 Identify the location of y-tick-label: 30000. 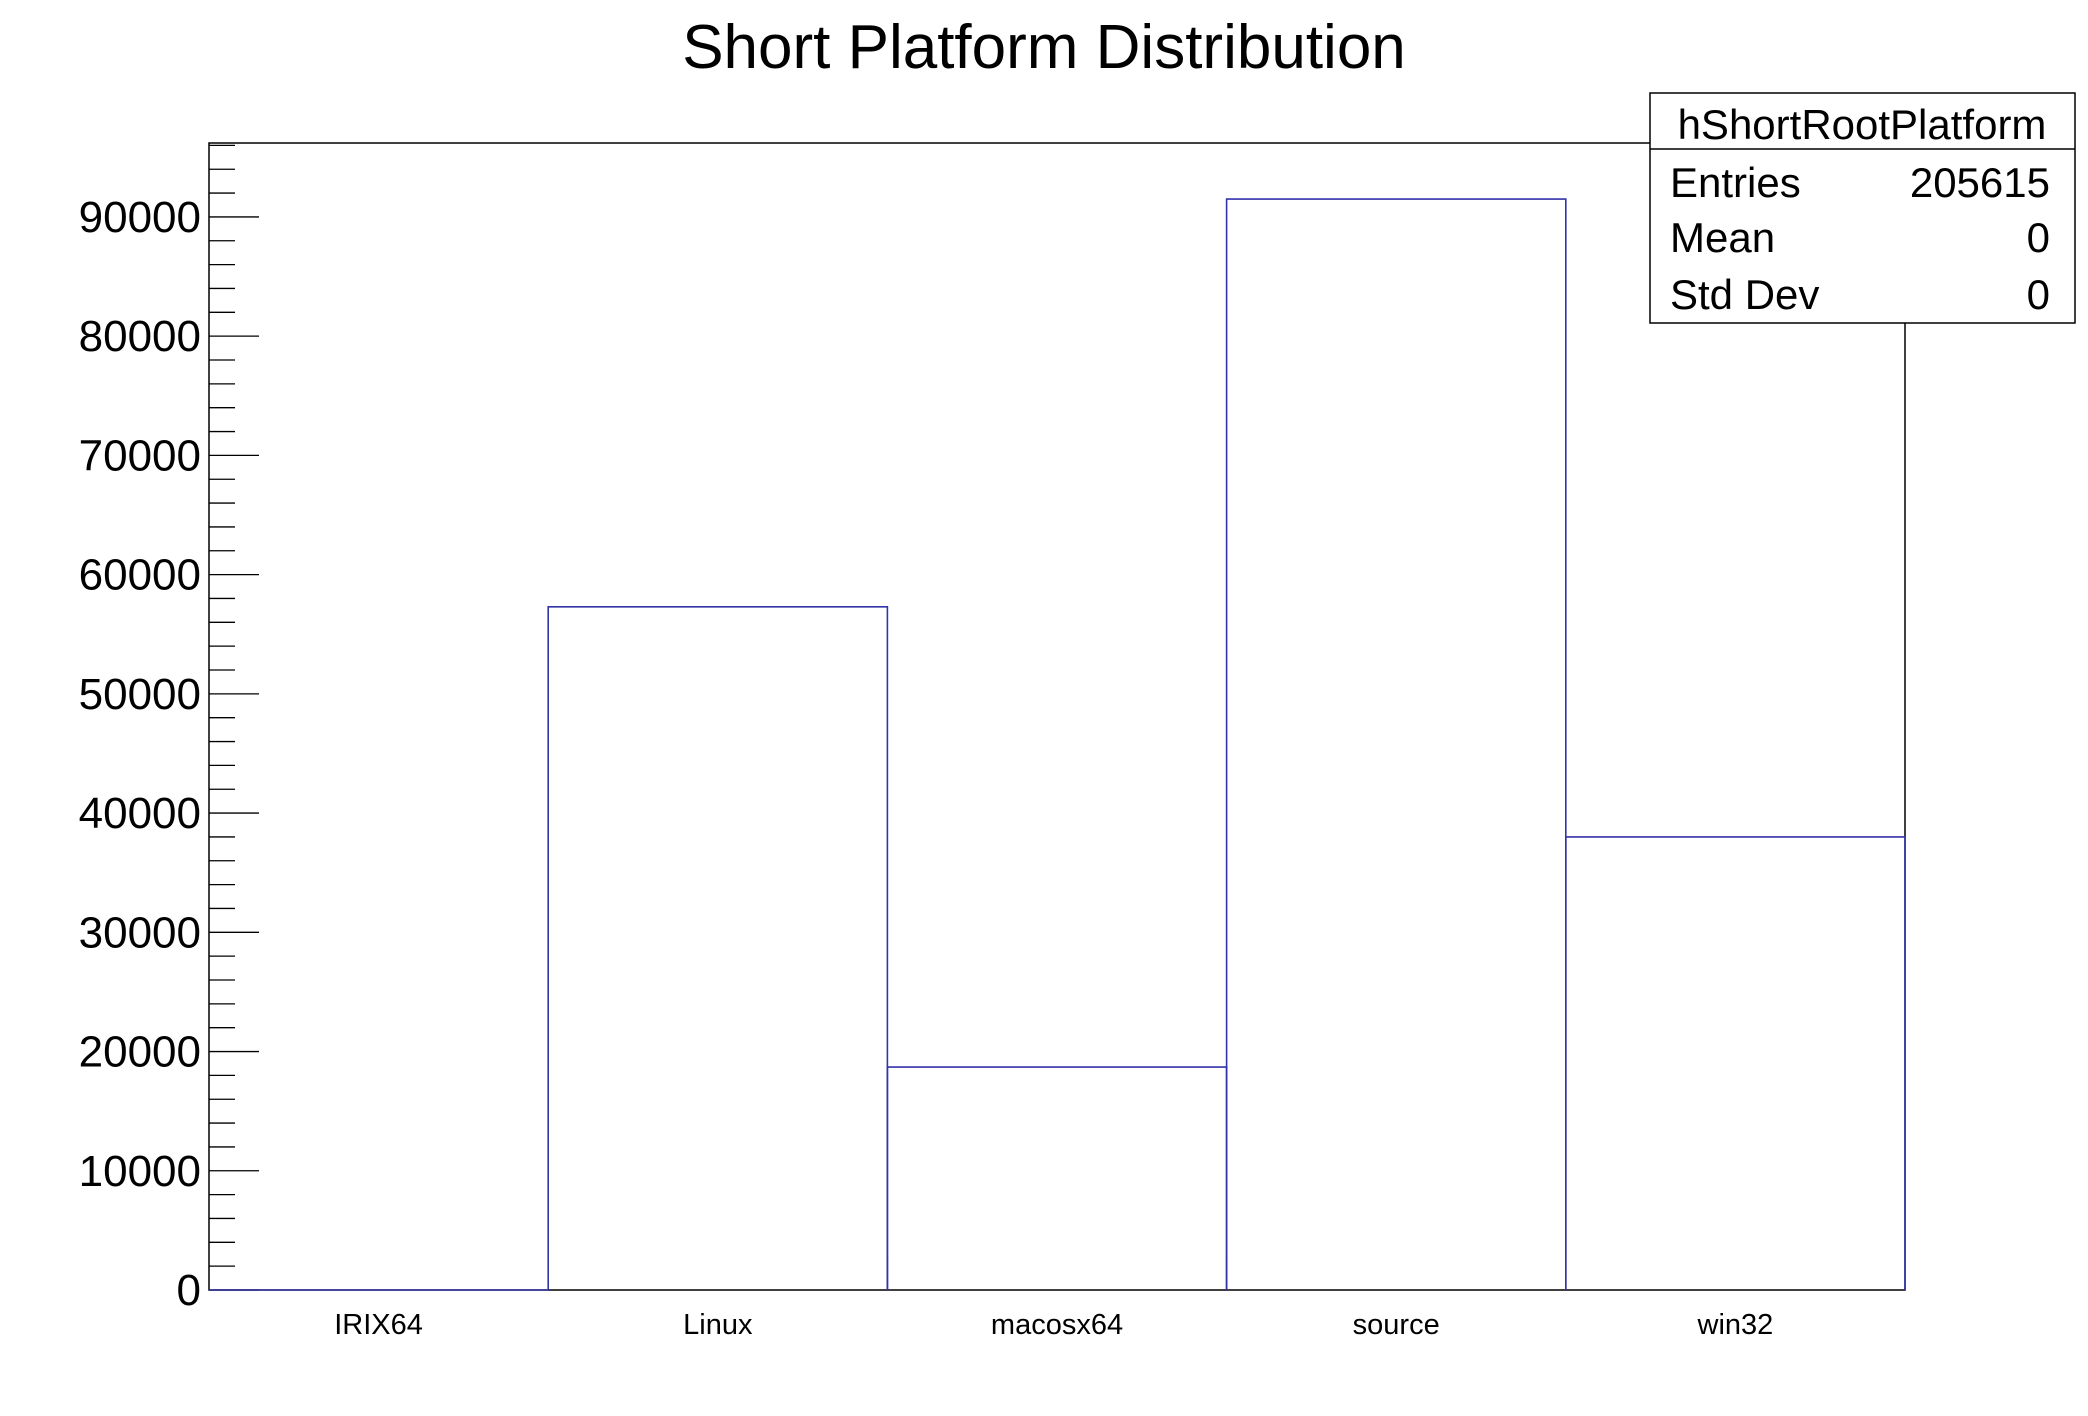
(140, 932).